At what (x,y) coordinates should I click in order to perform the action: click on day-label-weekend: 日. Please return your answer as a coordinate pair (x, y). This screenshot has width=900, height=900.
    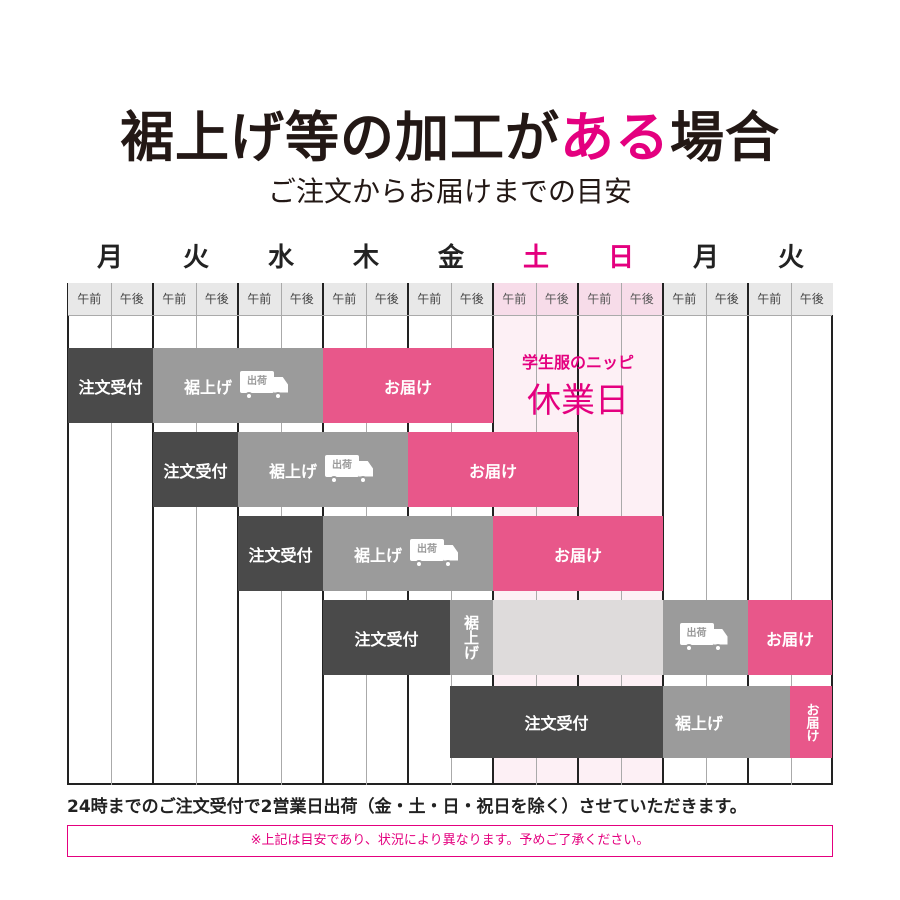
    Looking at the image, I should click on (620, 258).